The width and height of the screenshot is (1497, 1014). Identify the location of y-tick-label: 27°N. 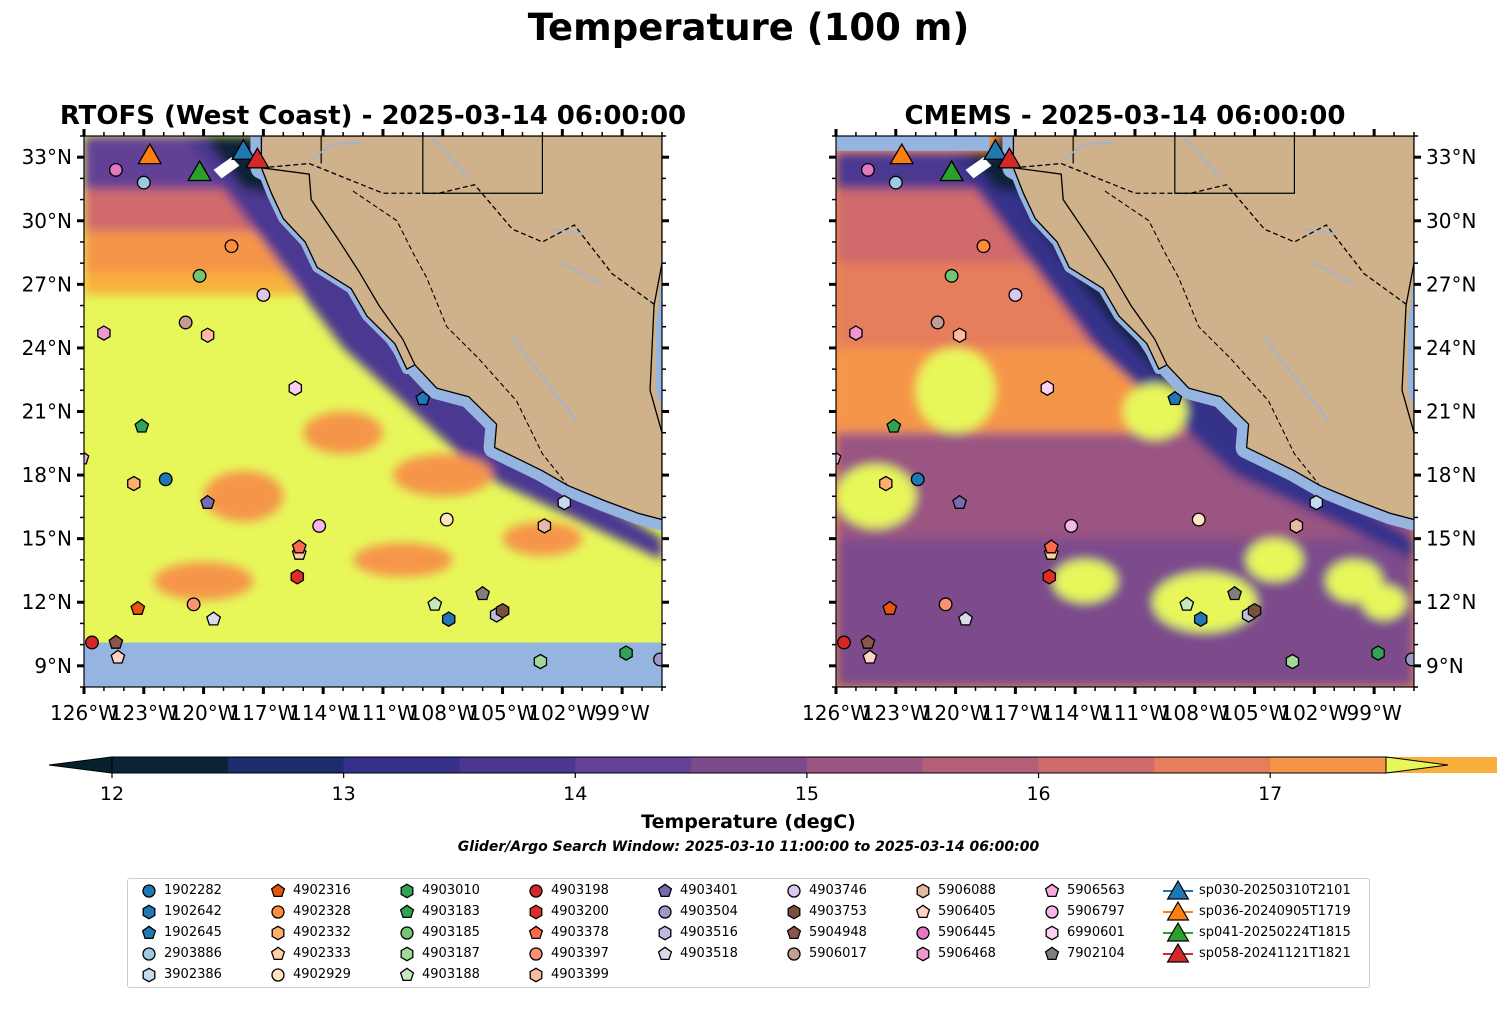
(1451, 284).